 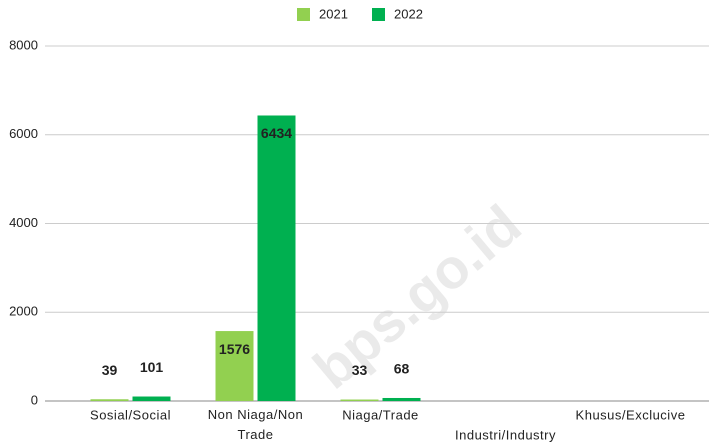 What do you see at coordinates (23, 311) in the screenshot?
I see `y-tick-label: 2000` at bounding box center [23, 311].